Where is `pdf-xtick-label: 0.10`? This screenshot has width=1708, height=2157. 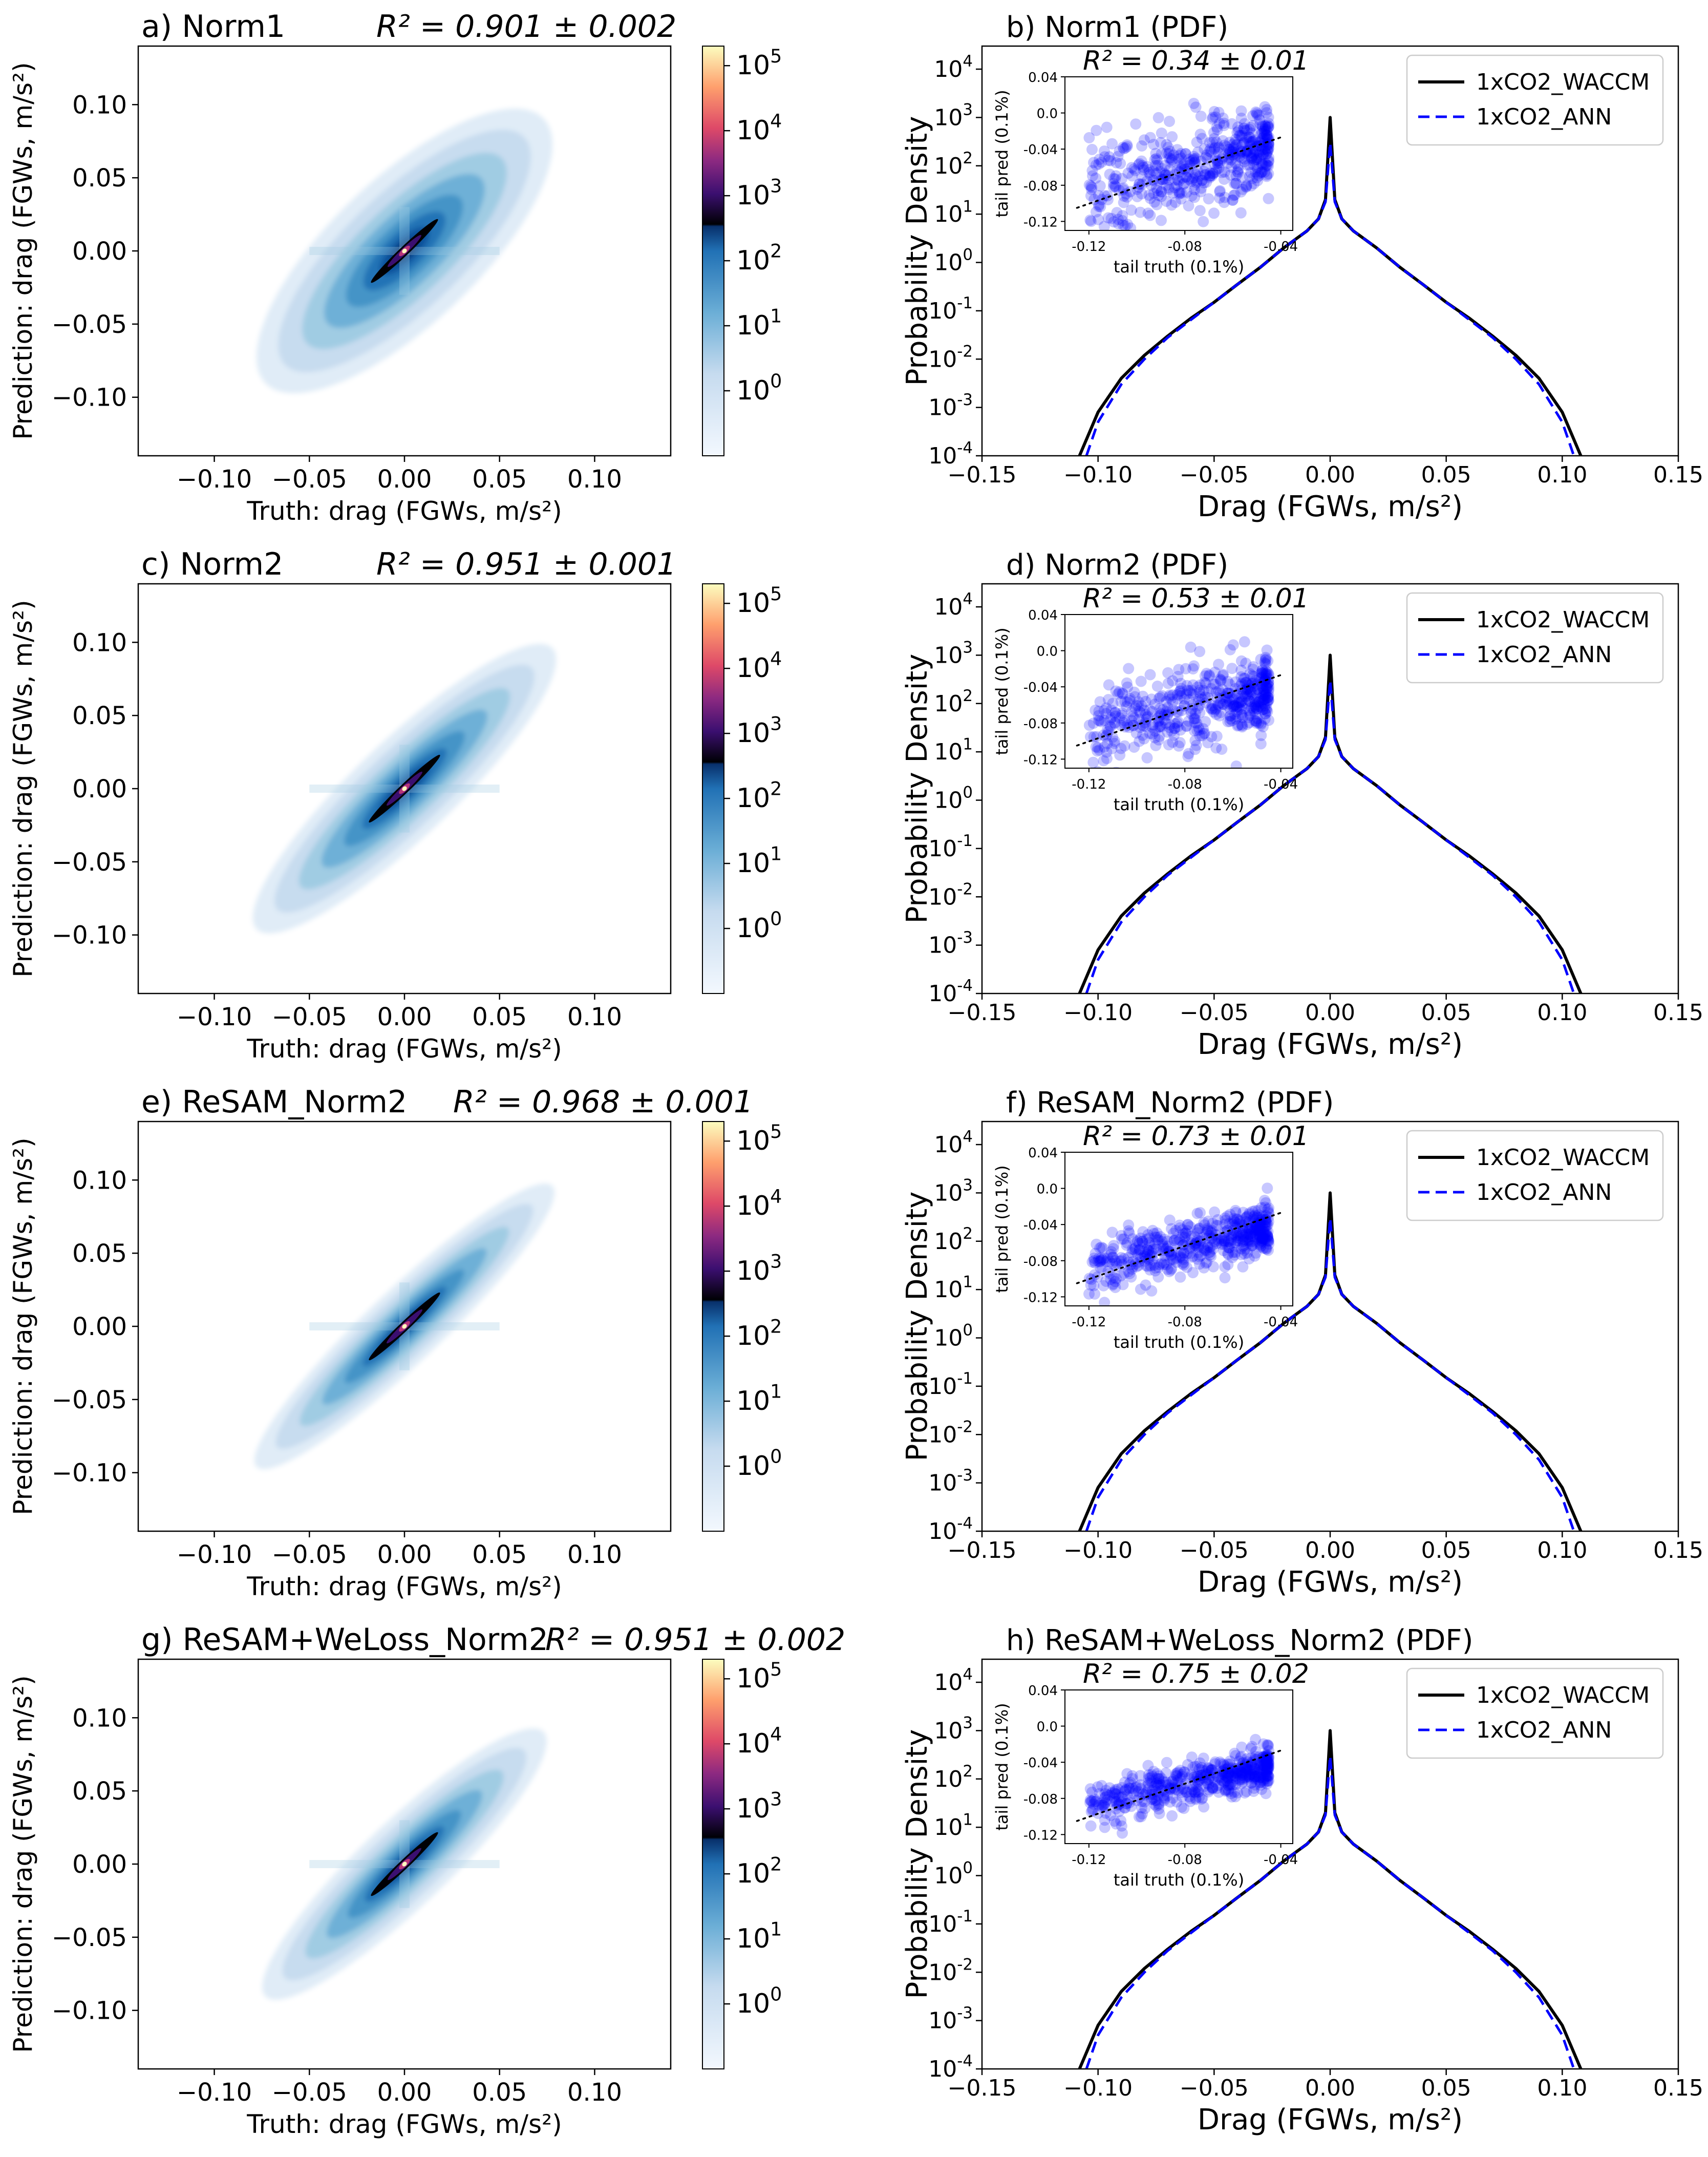
pdf-xtick-label: 0.10 is located at coordinates (1562, 1550).